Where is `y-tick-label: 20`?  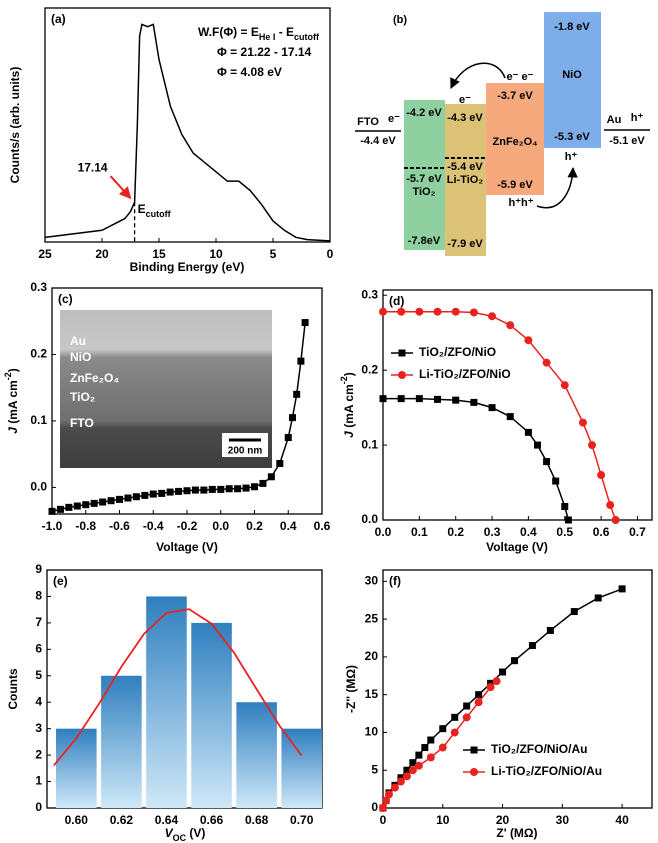 y-tick-label: 20 is located at coordinates (372, 656).